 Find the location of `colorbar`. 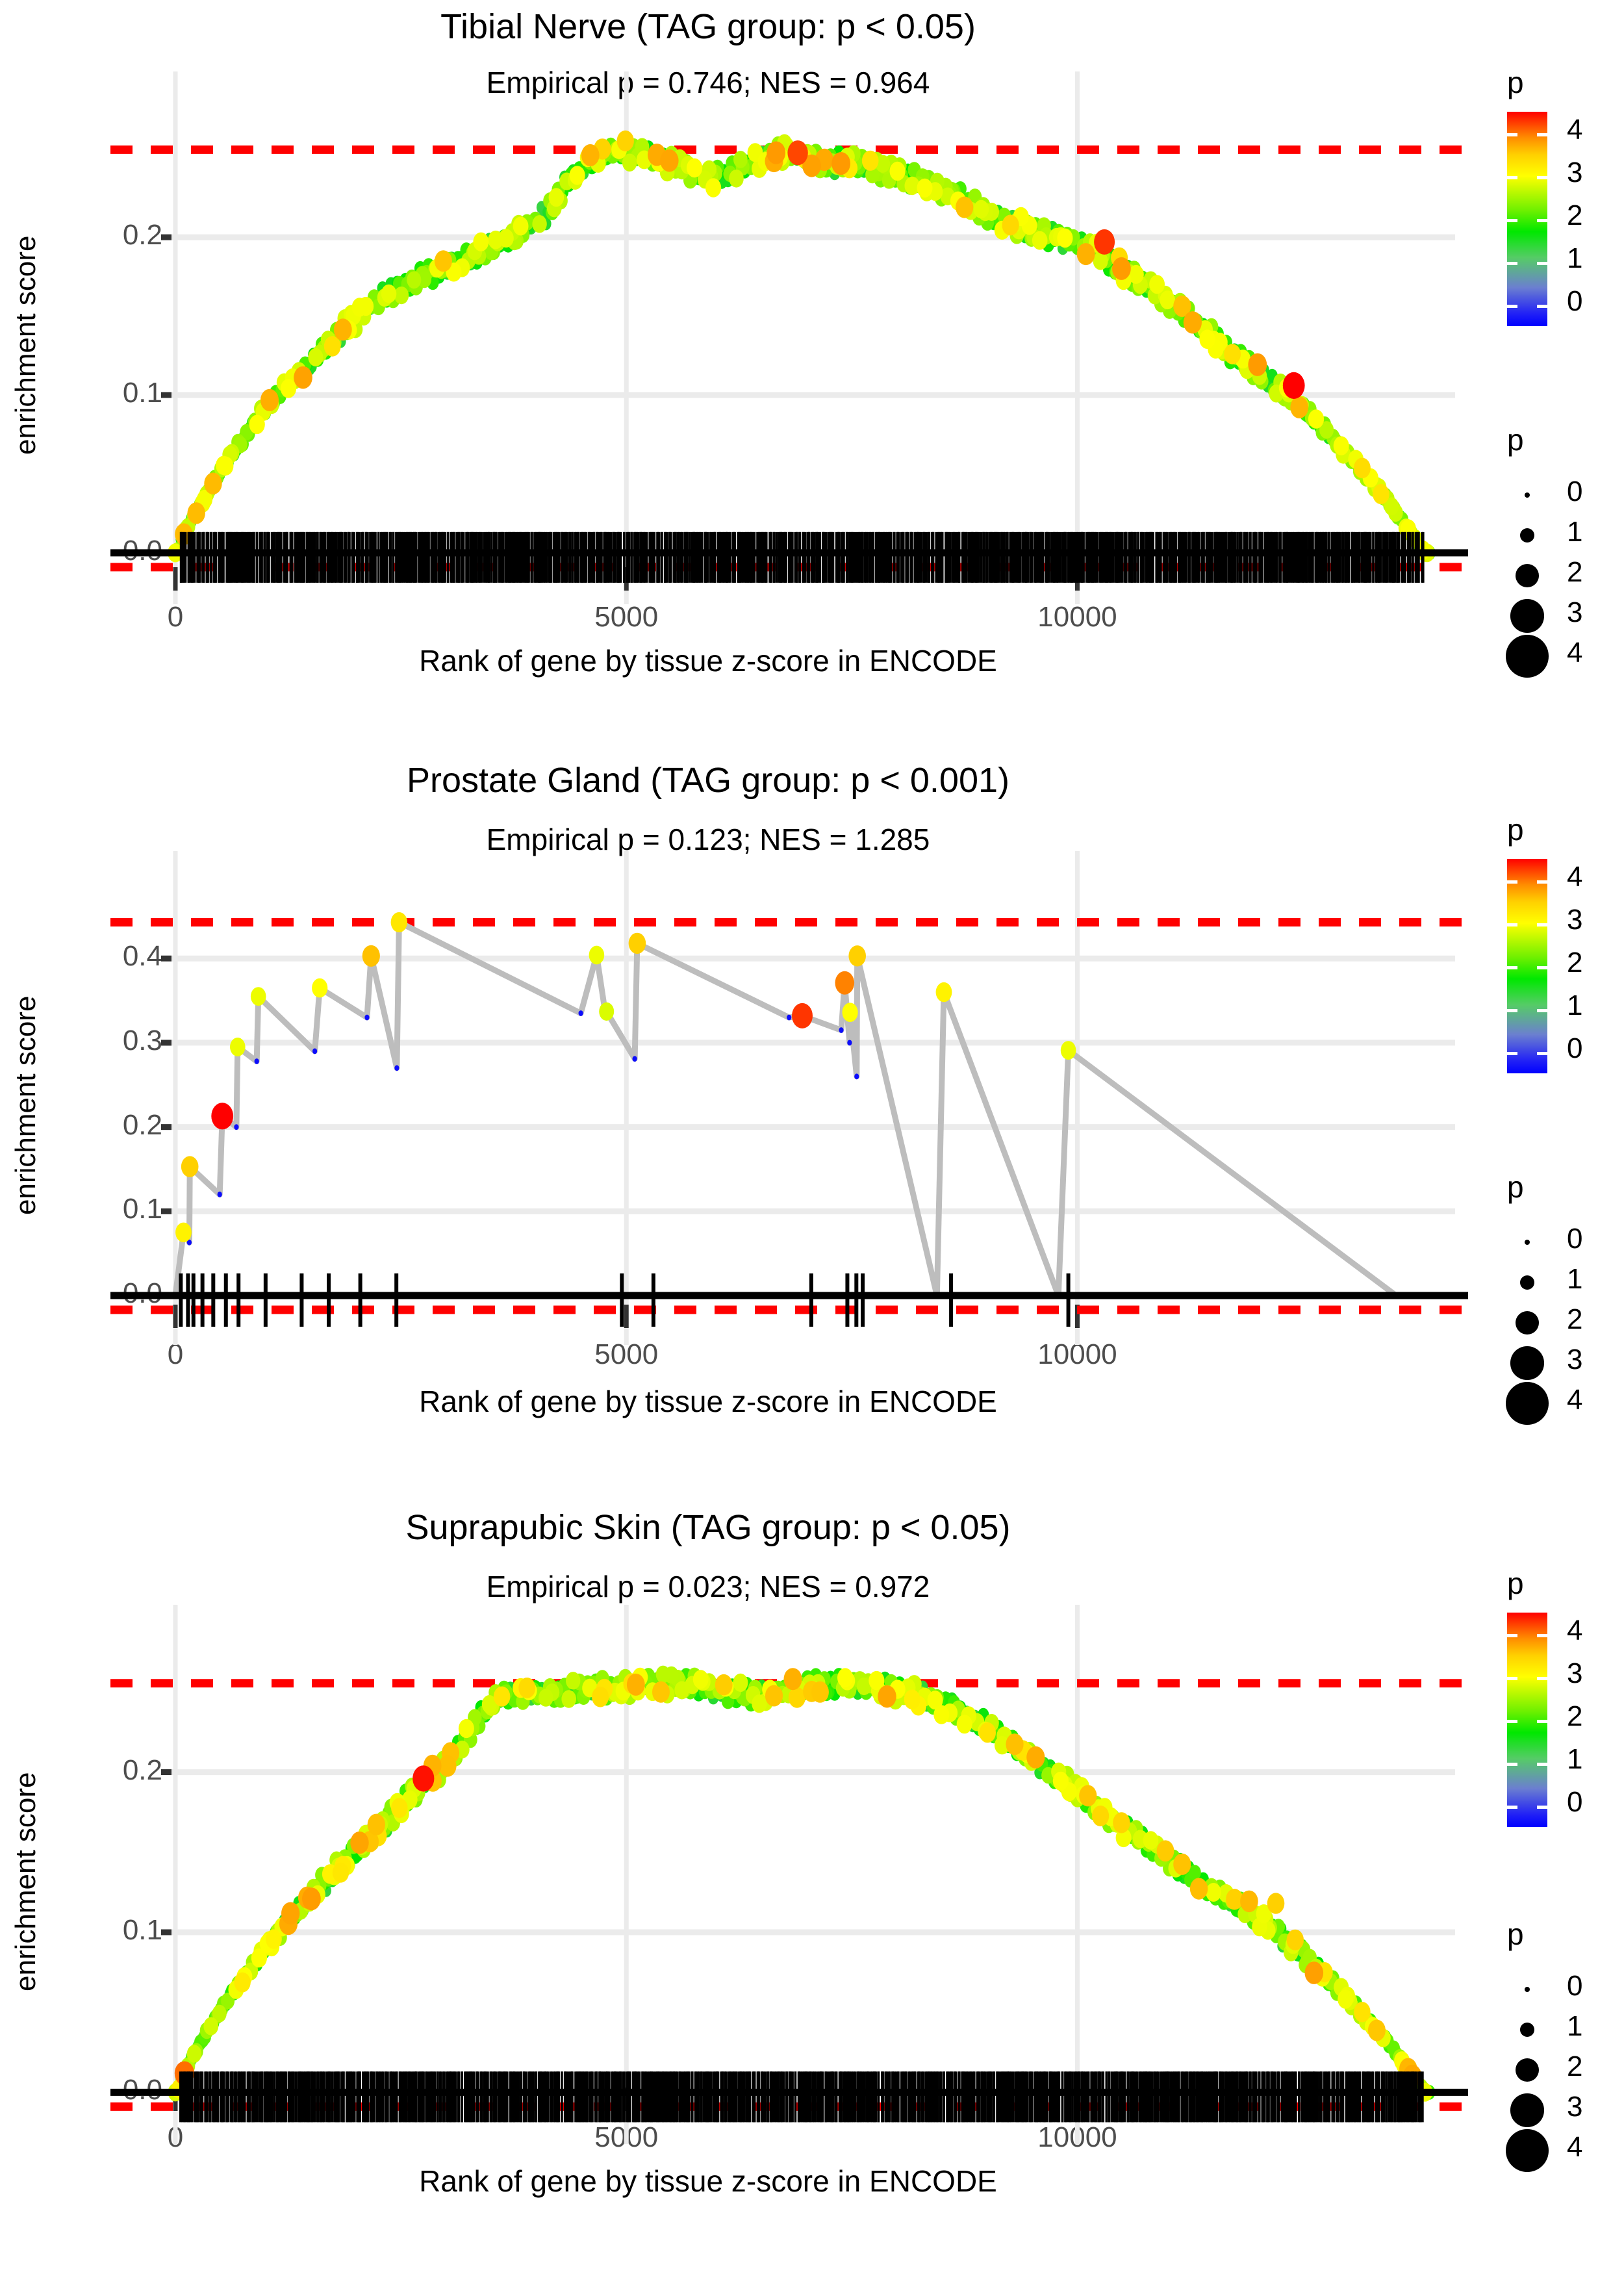

colorbar is located at coordinates (1527, 219).